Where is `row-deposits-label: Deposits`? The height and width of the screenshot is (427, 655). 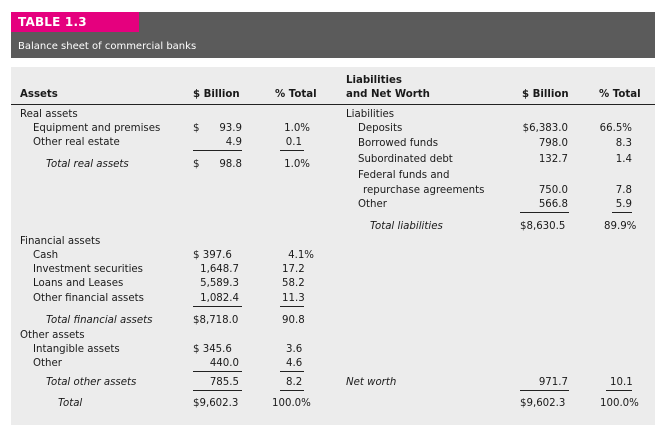
row-deposits-label: Deposits is located at coordinates (380, 128).